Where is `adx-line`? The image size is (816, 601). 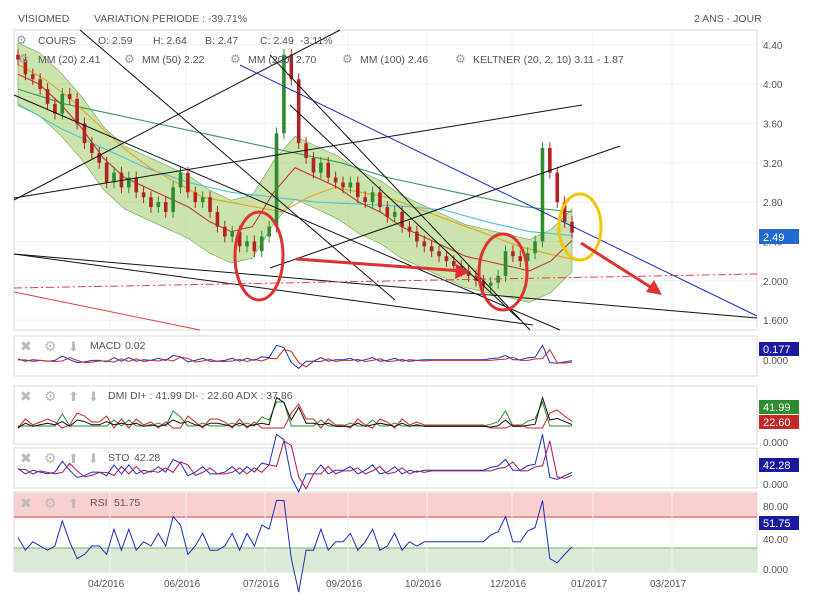 adx-line is located at coordinates (295, 412).